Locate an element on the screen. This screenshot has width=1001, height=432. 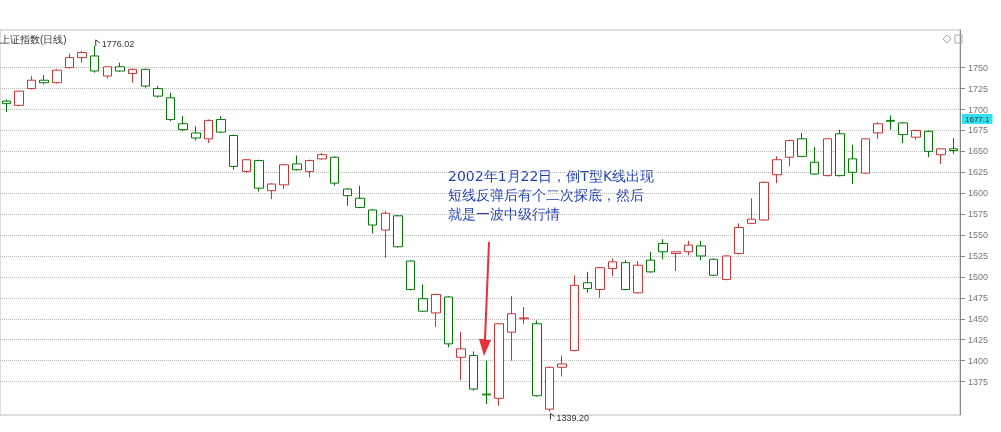
y-tick-label: 1425 is located at coordinates (978, 339).